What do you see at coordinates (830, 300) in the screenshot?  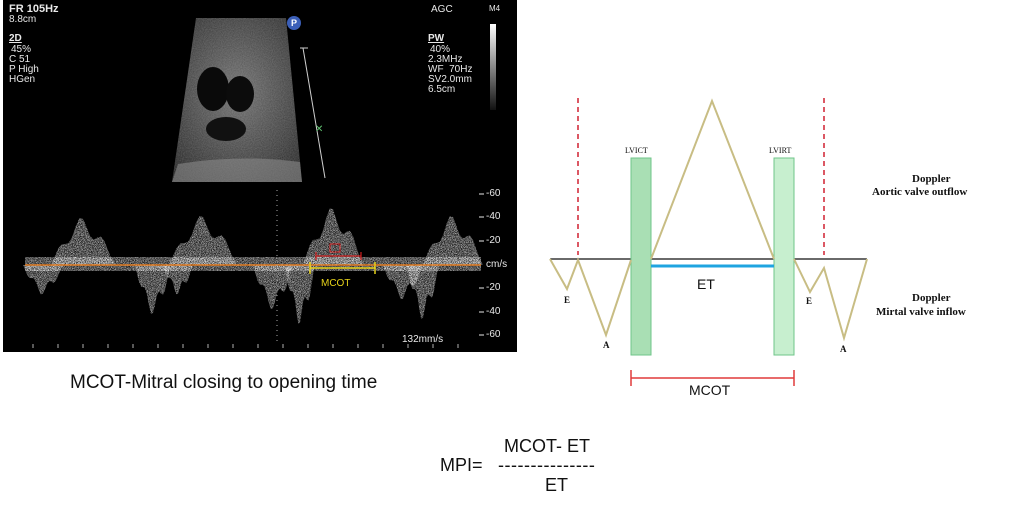 I see `mitral-inflow-wave-right` at bounding box center [830, 300].